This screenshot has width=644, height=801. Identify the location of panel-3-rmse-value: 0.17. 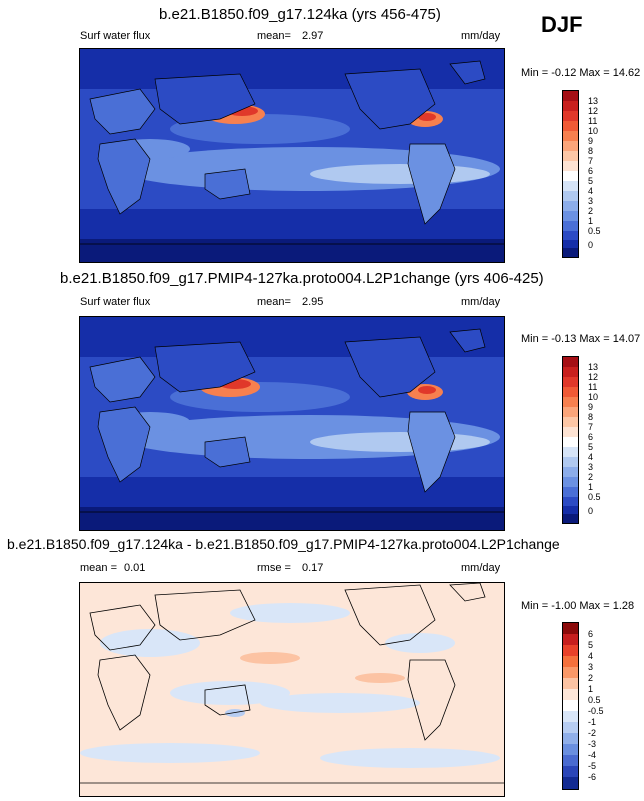
(313, 568).